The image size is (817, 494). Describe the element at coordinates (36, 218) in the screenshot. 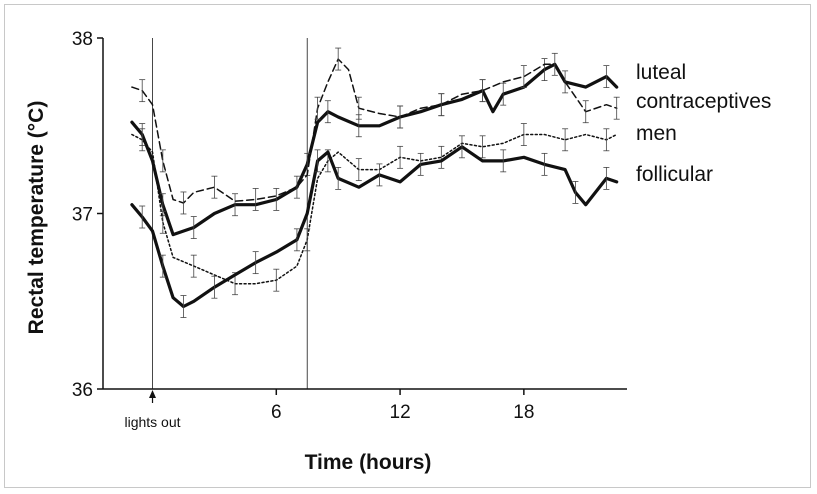

I see `y-axis-title: Rectal temperature (°C)` at that location.